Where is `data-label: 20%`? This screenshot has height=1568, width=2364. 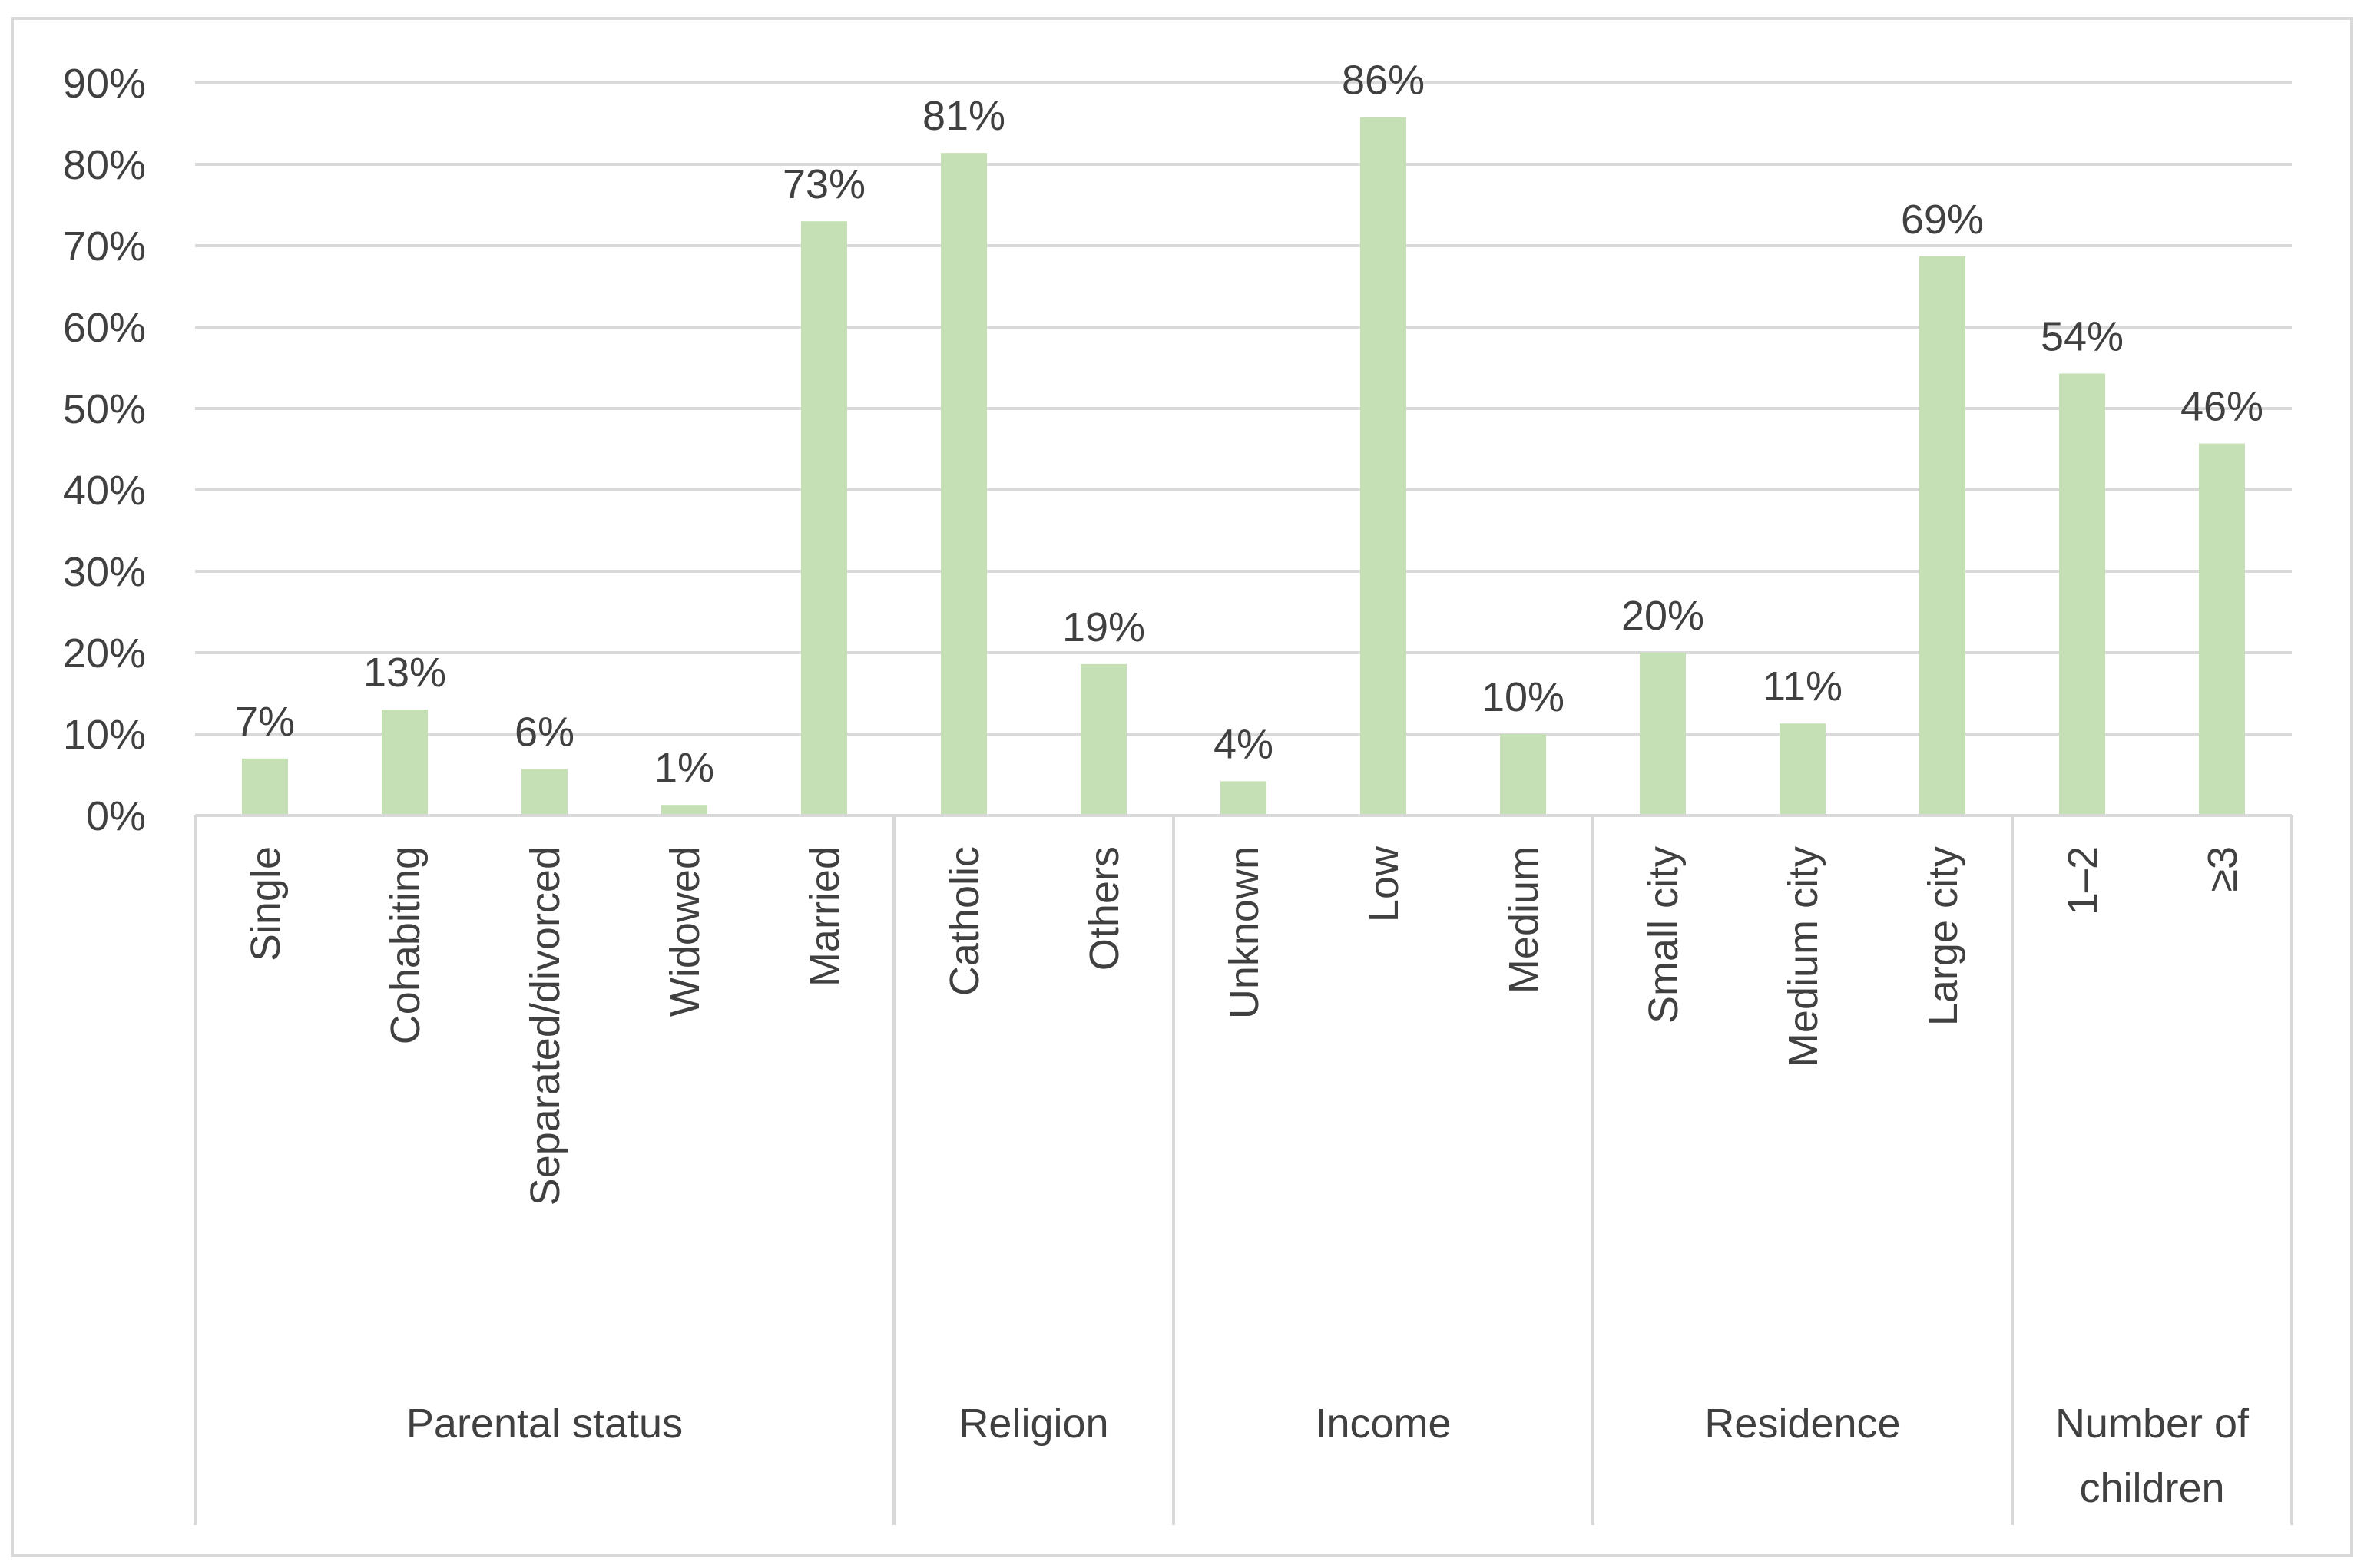
data-label: 20% is located at coordinates (1662, 616).